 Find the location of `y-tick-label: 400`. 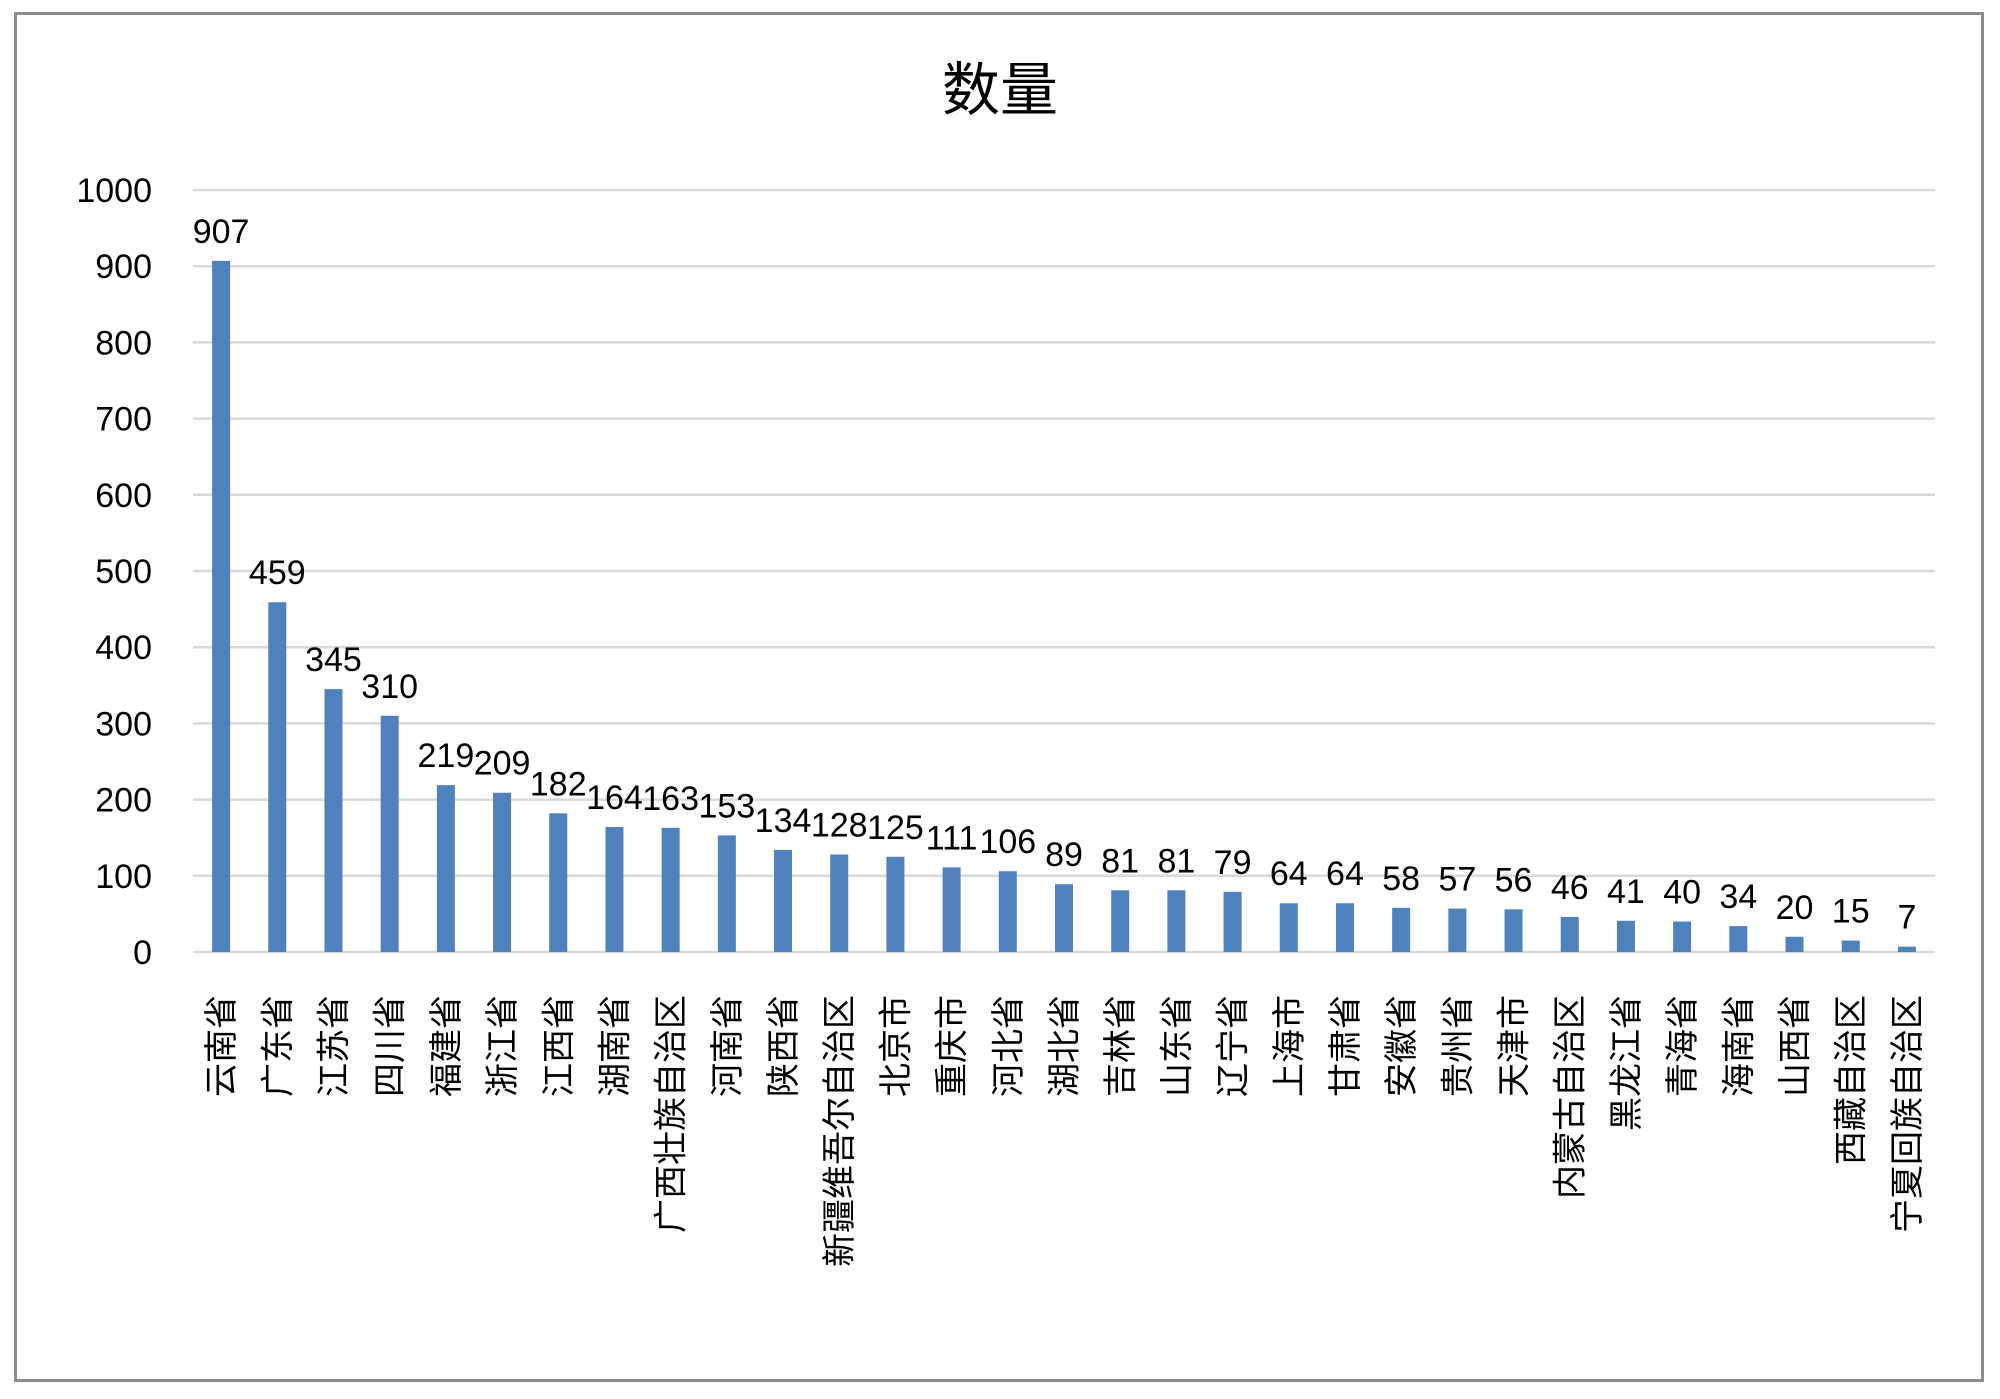

y-tick-label: 400 is located at coordinates (123, 648).